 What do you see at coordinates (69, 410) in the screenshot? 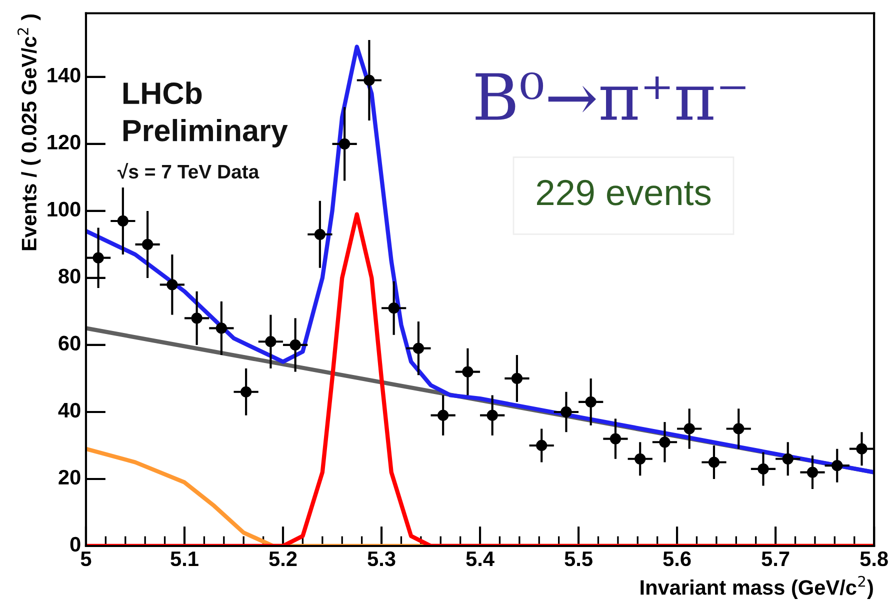
I see `y-tick-label: 40` at bounding box center [69, 410].